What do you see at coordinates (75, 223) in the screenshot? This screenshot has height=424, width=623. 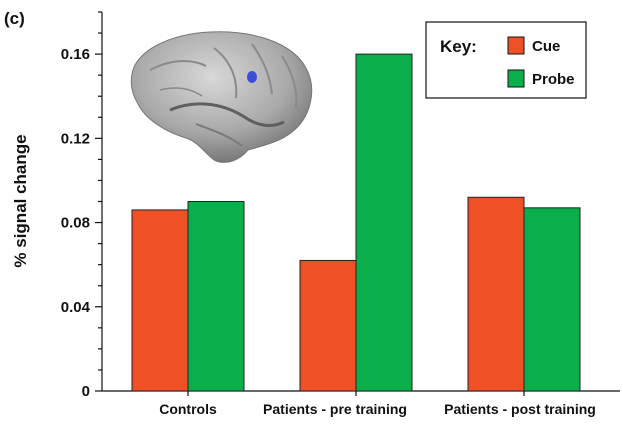 I see `y-tick-label: 0.08` at bounding box center [75, 223].